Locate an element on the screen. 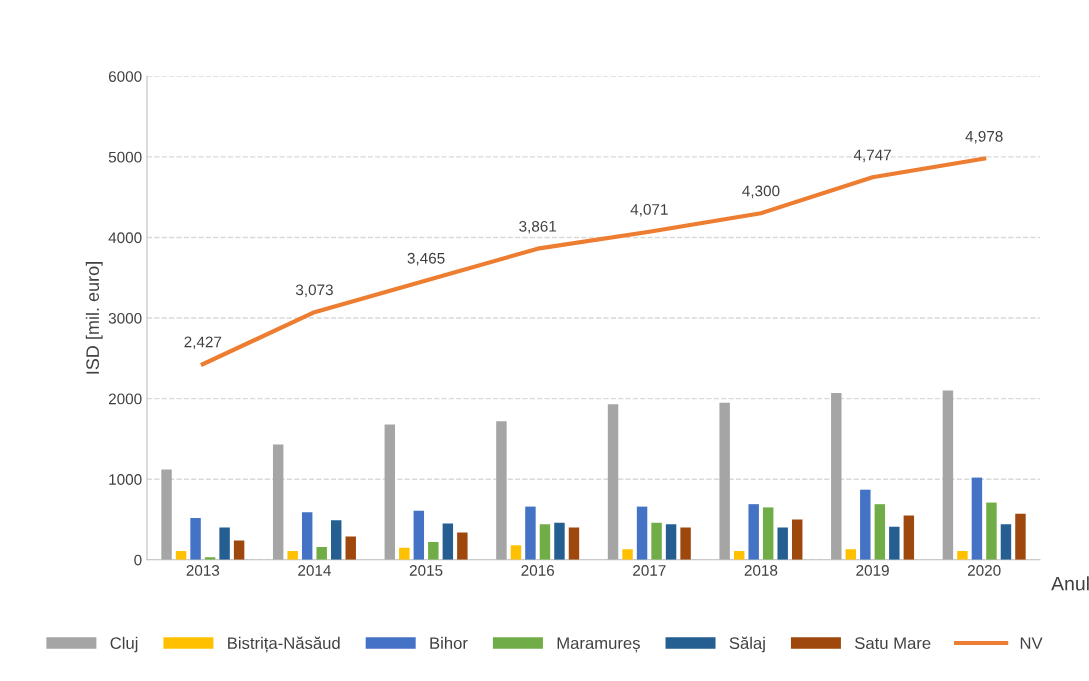 This screenshot has width=1089, height=681. data-label: 4,071 is located at coordinates (649, 210).